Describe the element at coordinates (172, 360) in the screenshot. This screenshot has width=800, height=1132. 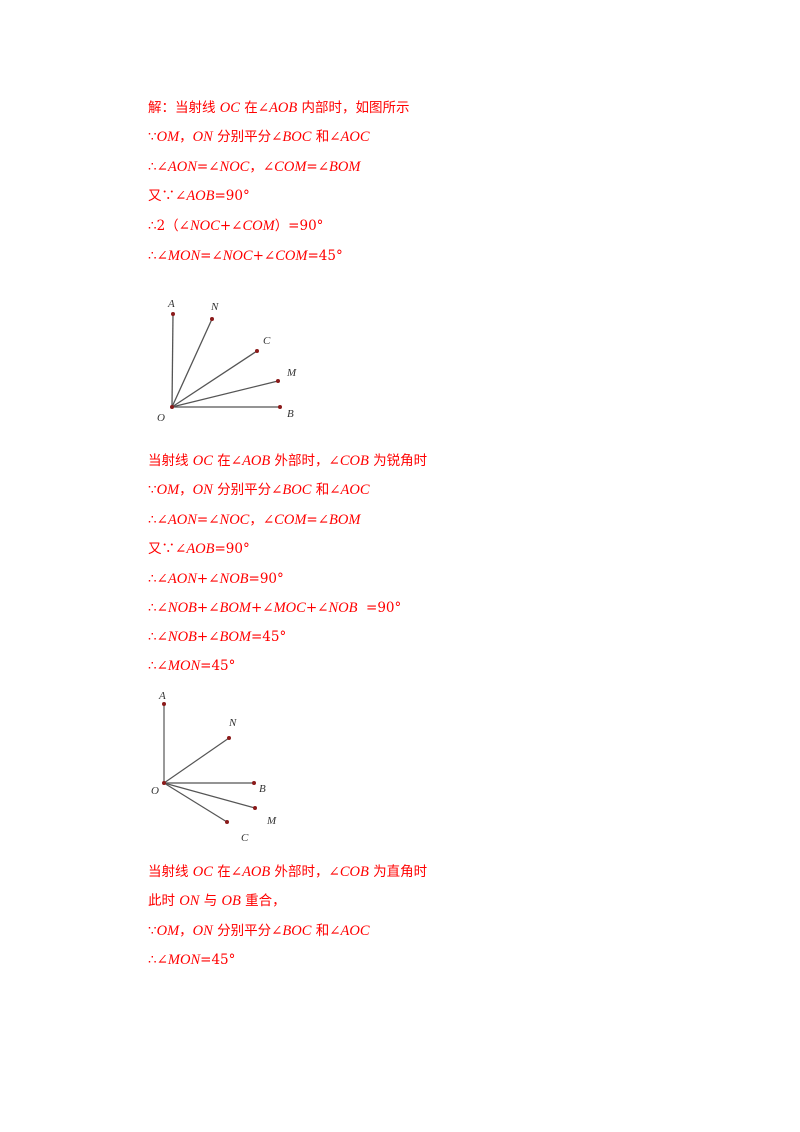
I see `ray-oa` at that location.